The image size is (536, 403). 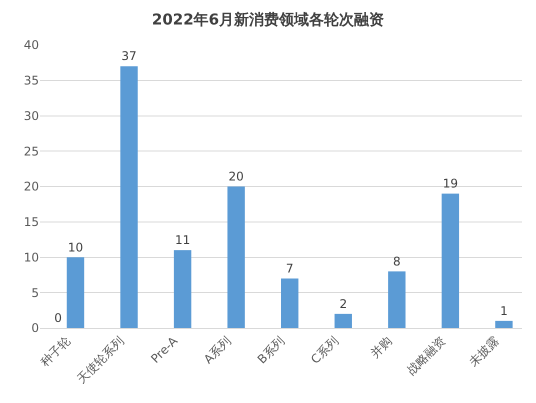 What do you see at coordinates (268, 19) in the screenshot?
I see `chart-title: 2022年6月新消费领域各轮次融资` at bounding box center [268, 19].